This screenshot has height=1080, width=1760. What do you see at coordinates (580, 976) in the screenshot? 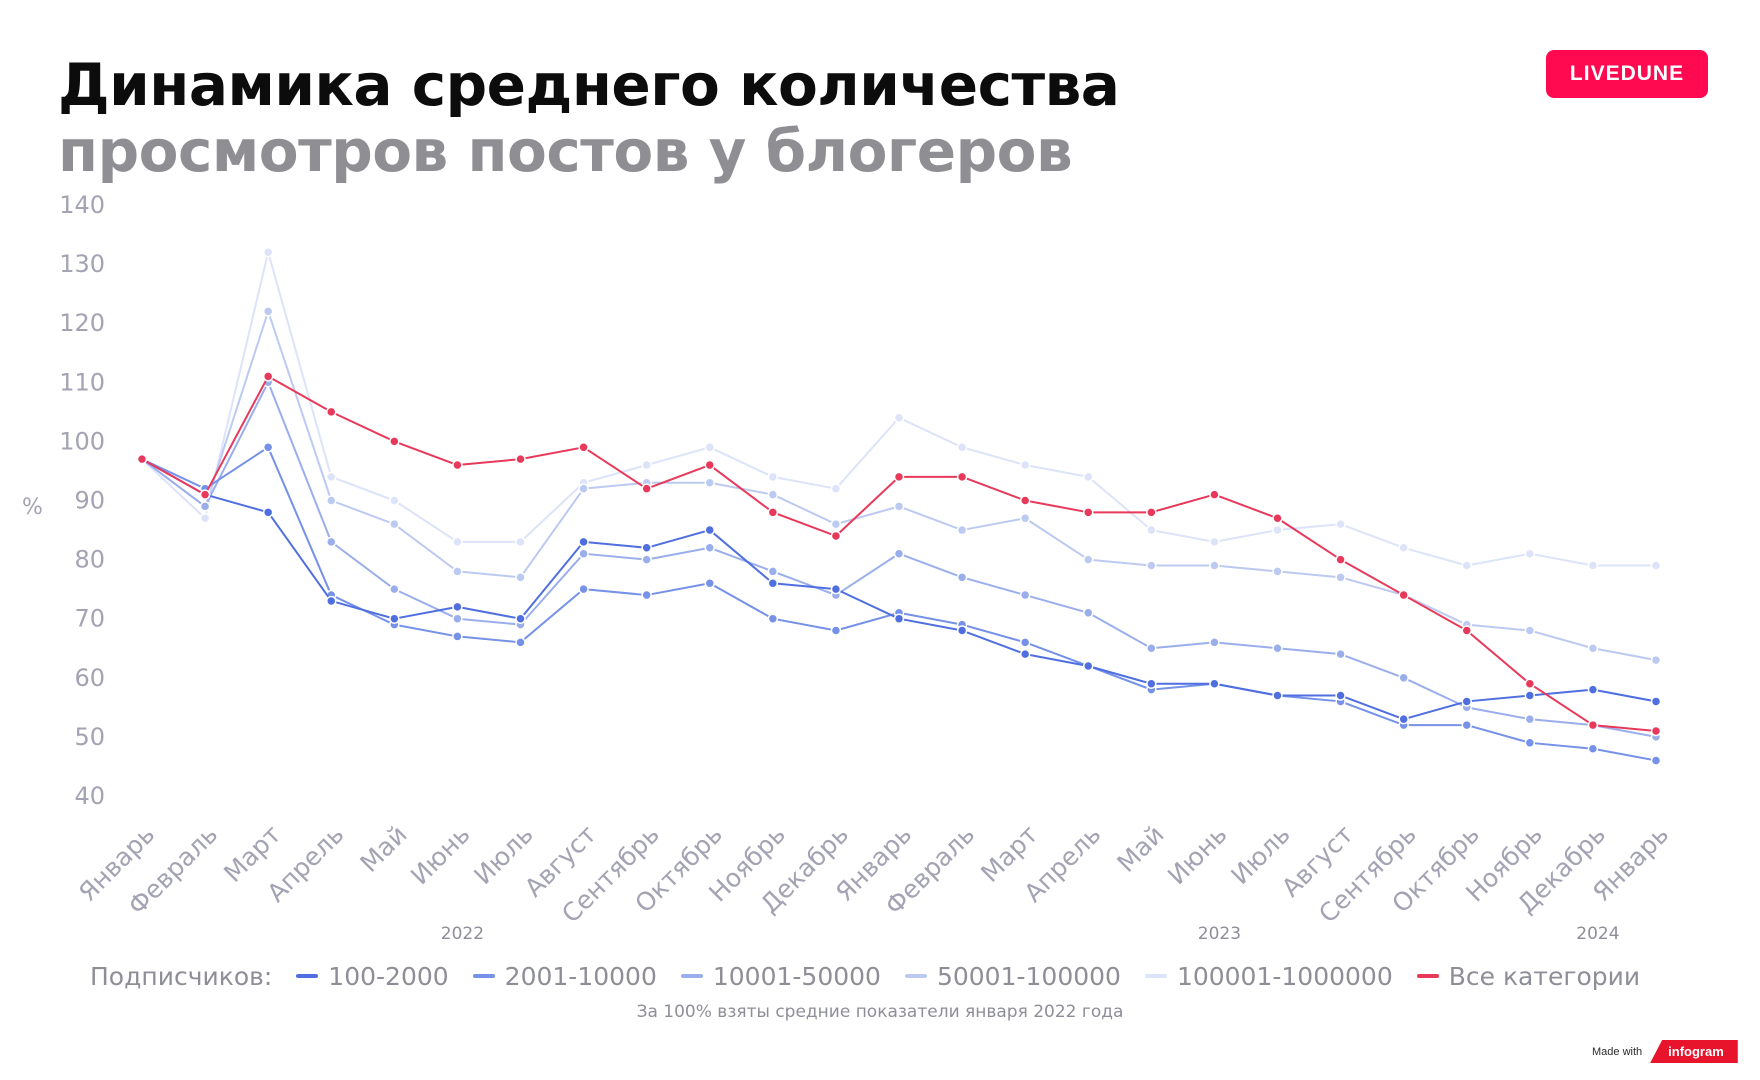
I see `legend-label: 2001-10000` at bounding box center [580, 976].